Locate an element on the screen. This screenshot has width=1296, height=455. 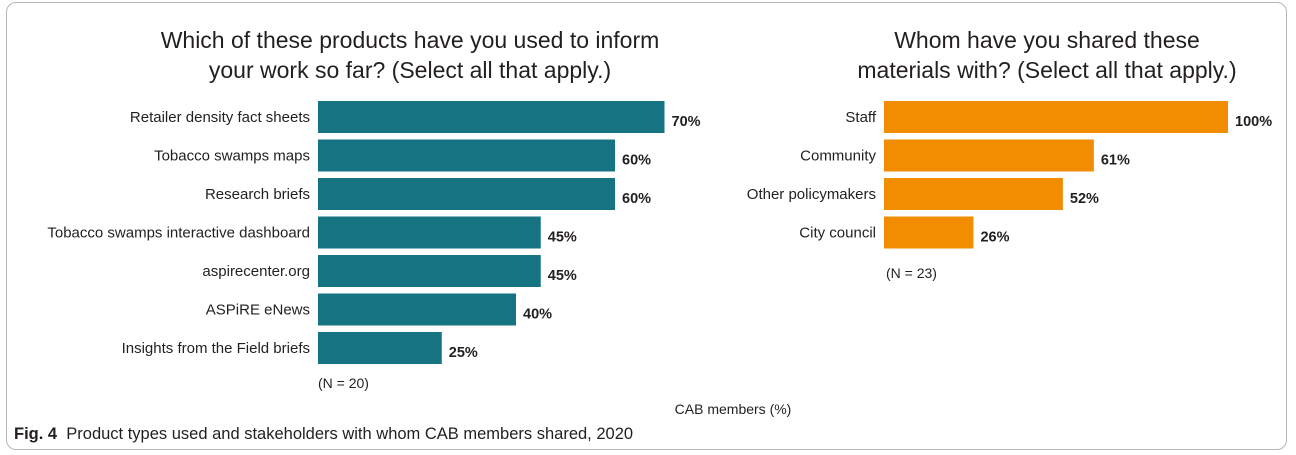
category-label: Retailer density fact sheets is located at coordinates (220, 117).